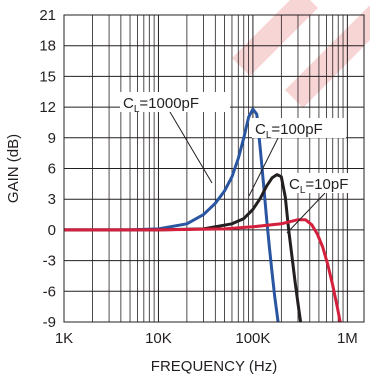 Image resolution: width=370 pixels, height=379 pixels. I want to click on x-axis-label: FREQUENCY (Hz), so click(214, 366).